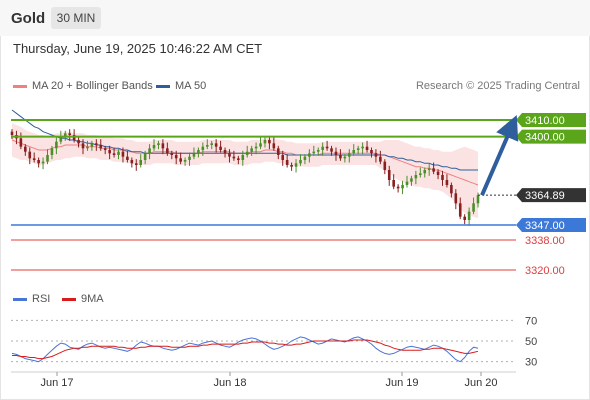 The height and width of the screenshot is (400, 590). I want to click on rsi-tick-label: 50, so click(531, 342).